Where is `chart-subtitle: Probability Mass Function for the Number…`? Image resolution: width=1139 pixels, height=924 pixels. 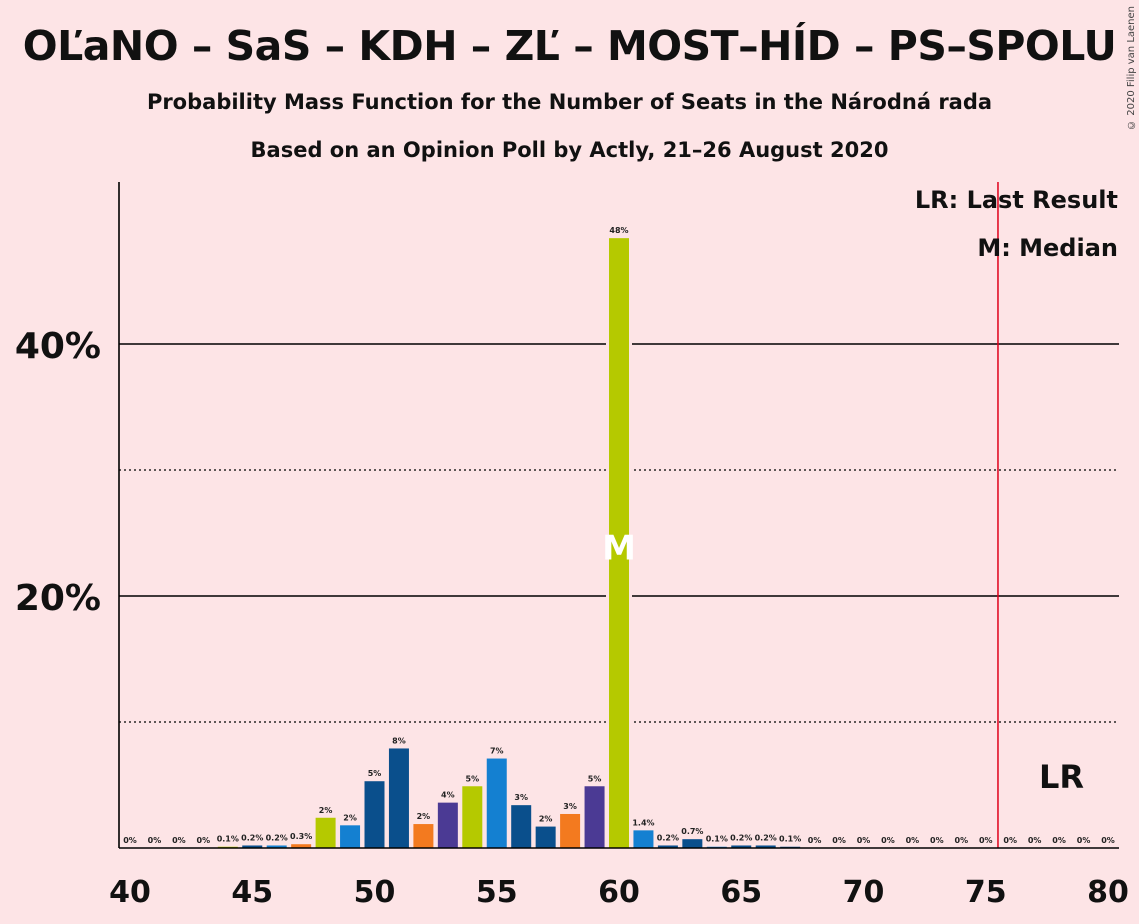 chart-subtitle: Probability Mass Function for the Number… is located at coordinates (569, 102).